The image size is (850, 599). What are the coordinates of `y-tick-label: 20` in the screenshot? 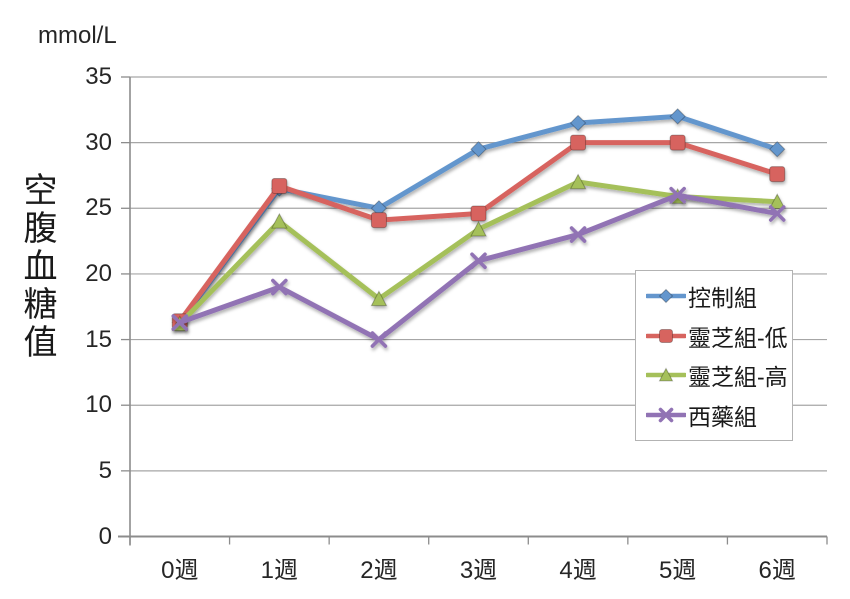 It's located at (98, 273).